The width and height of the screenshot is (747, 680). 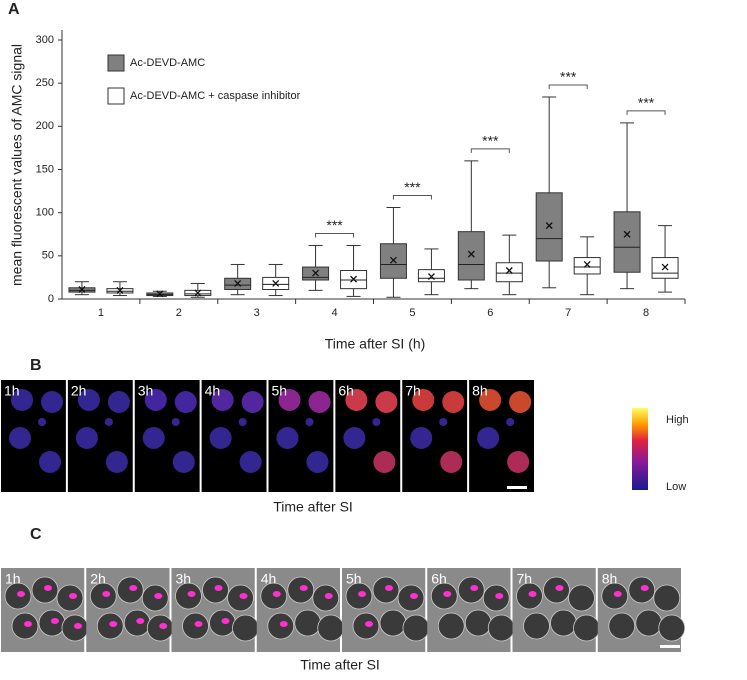 I want to click on frame-label: 7h, so click(x=413, y=391).